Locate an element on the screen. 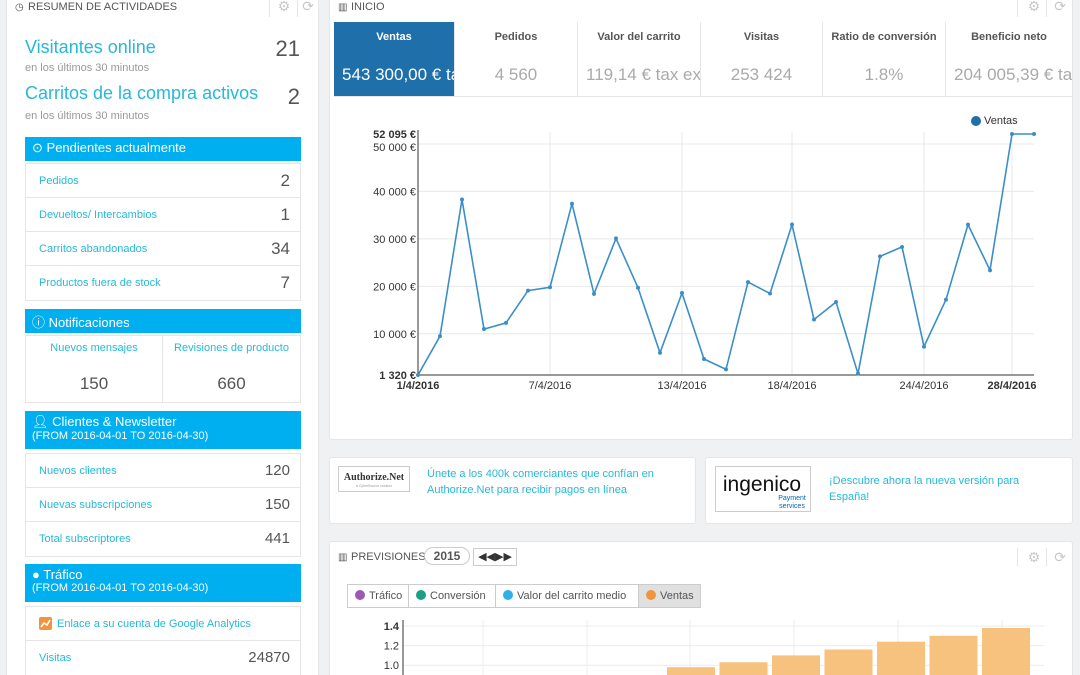 The width and height of the screenshot is (1080, 675). pending-orders-row: Pedidos 2 is located at coordinates (163, 181).